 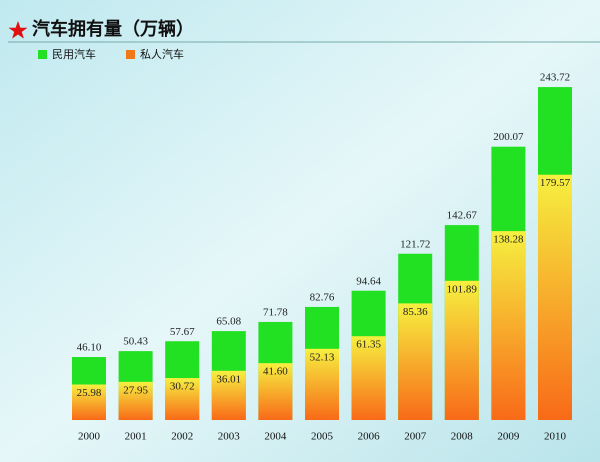 What do you see at coordinates (182, 332) in the screenshot?
I see `value-label: 57.67` at bounding box center [182, 332].